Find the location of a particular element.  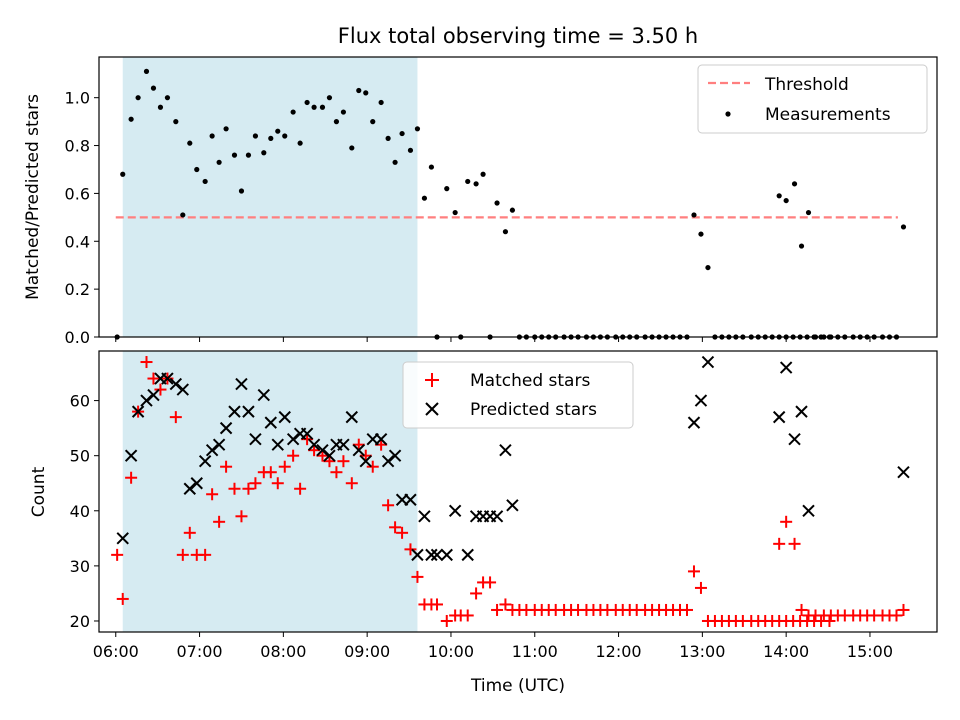

legend-matched-label: Matched stars is located at coordinates (530, 381).